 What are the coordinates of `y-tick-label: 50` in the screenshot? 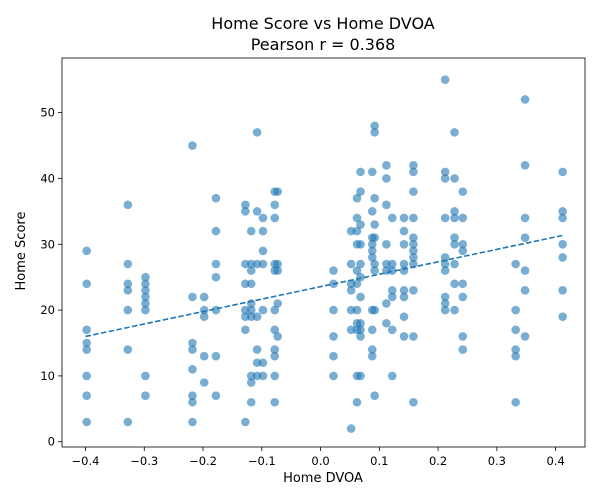 It's located at (47, 113).